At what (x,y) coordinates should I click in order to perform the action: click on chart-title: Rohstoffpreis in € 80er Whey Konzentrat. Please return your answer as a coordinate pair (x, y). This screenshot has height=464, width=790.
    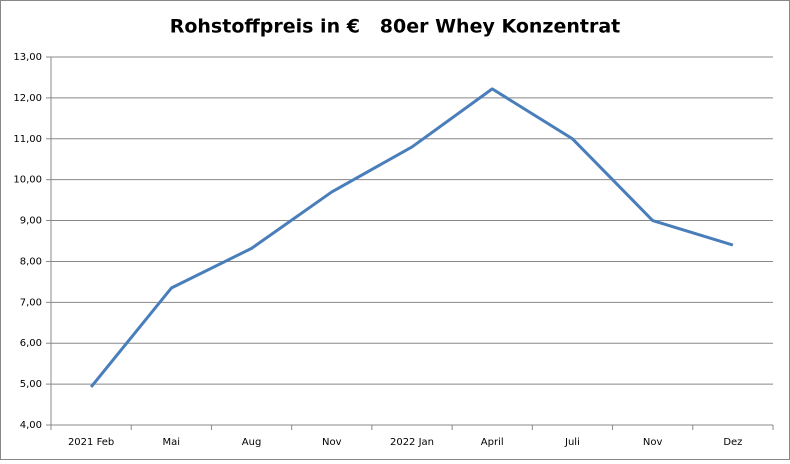
    Looking at the image, I should click on (395, 27).